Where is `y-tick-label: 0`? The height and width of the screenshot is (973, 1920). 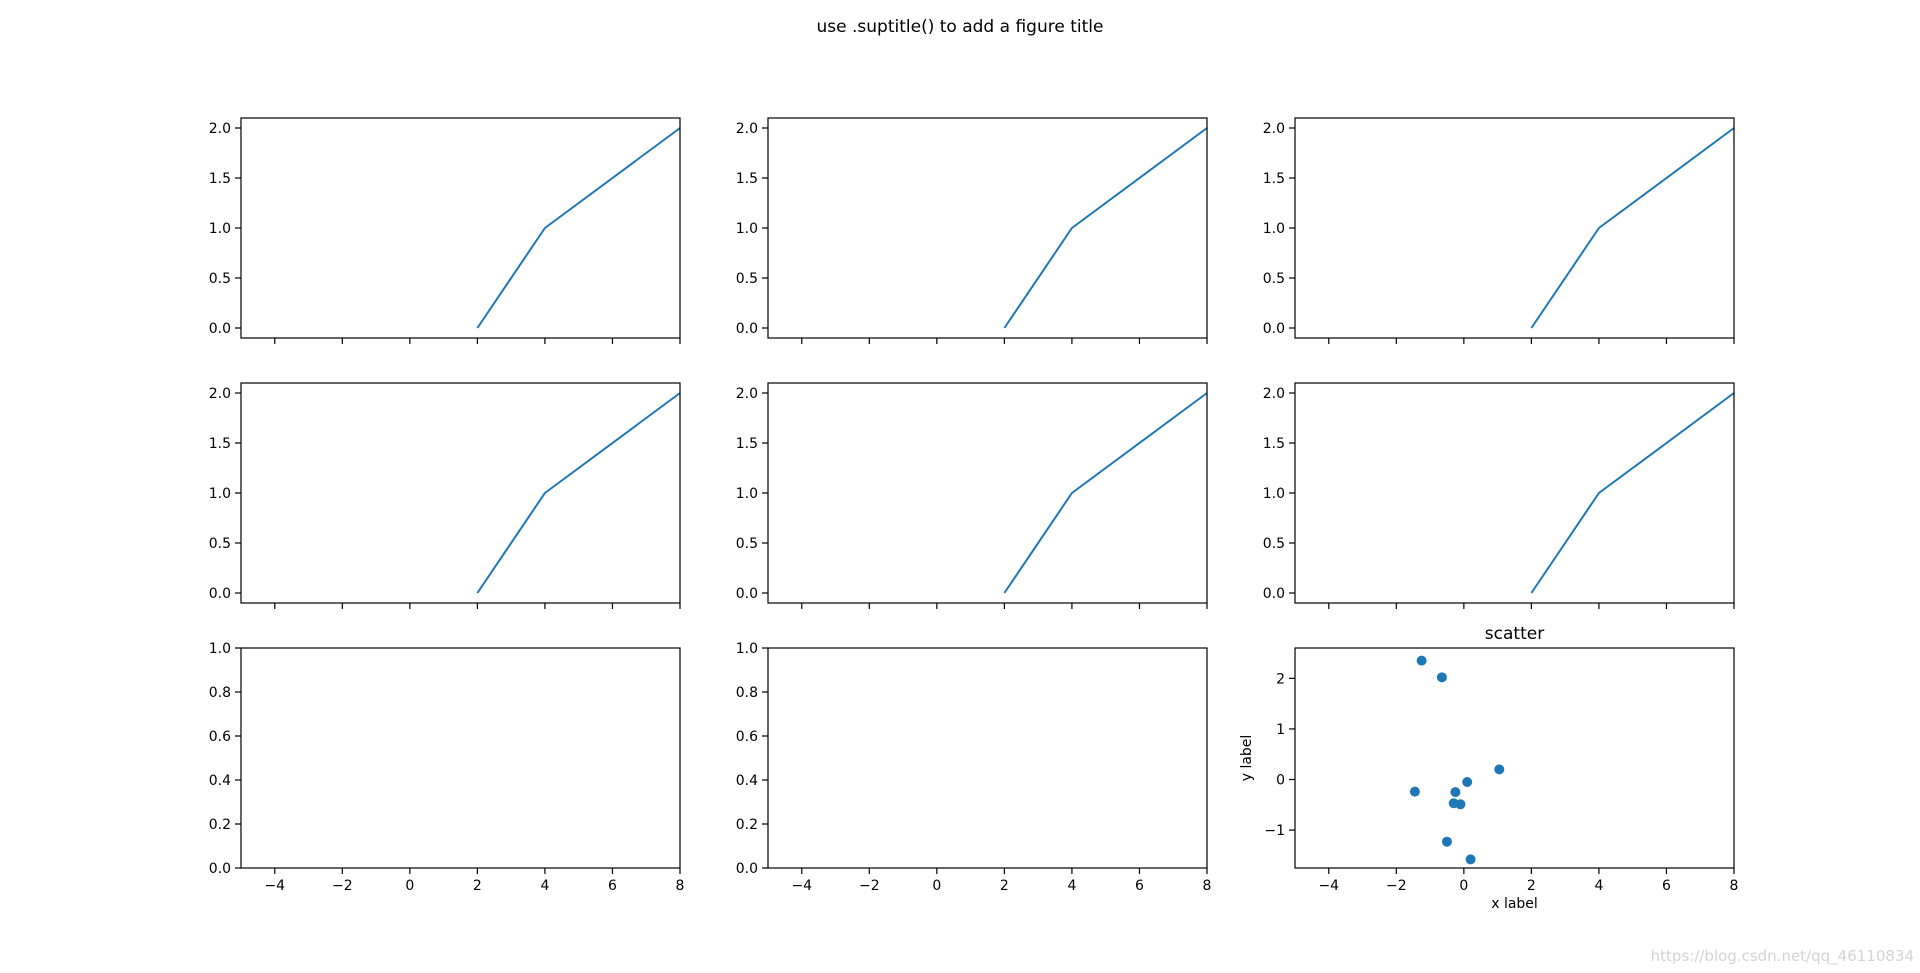 y-tick-label: 0 is located at coordinates (1280, 780).